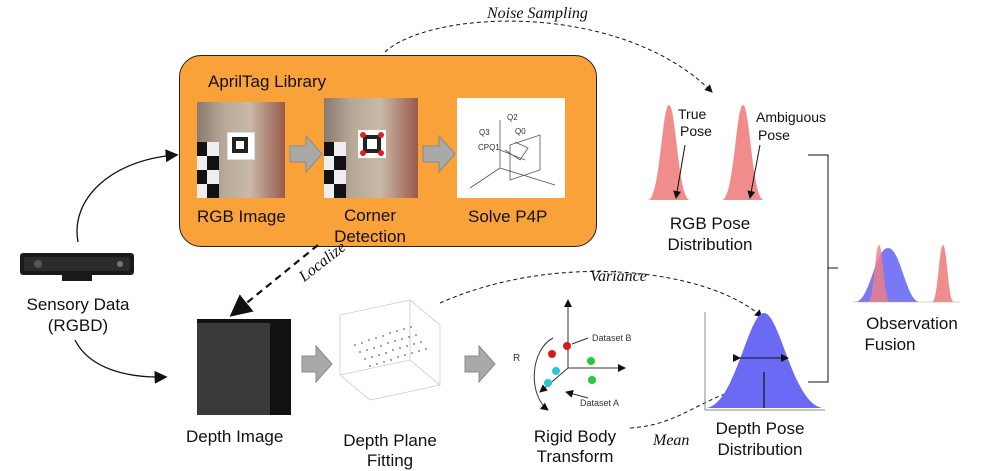 The width and height of the screenshot is (991, 471). What do you see at coordinates (439, 154) in the screenshot?
I see `arrow-corner-to-p4p` at bounding box center [439, 154].